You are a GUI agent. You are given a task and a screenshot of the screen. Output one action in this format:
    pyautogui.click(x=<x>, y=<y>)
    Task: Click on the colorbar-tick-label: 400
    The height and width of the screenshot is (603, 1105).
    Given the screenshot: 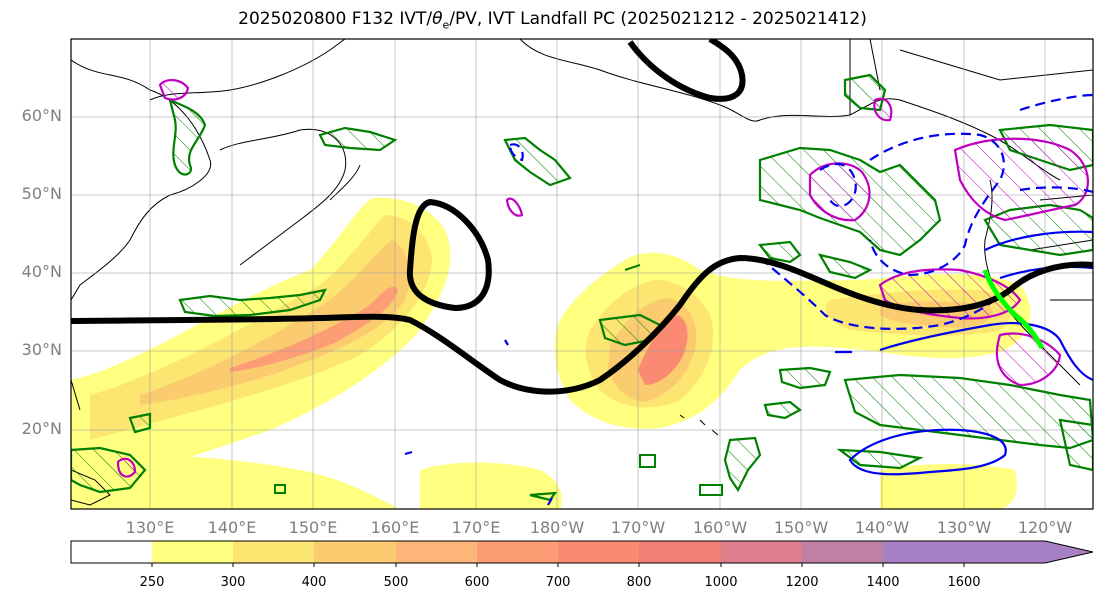 What is the action you would take?
    pyautogui.click(x=314, y=582)
    